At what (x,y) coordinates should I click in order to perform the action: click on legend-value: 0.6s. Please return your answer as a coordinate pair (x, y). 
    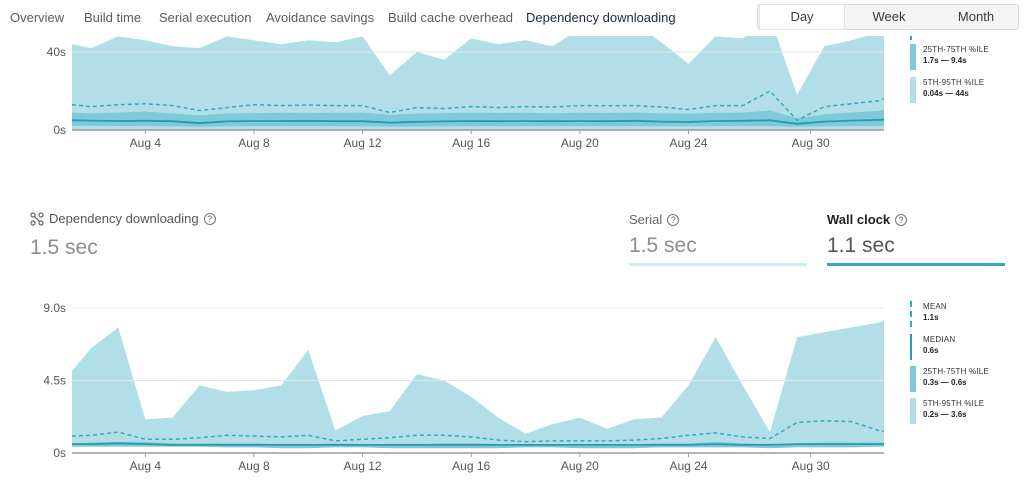
    Looking at the image, I should click on (931, 350).